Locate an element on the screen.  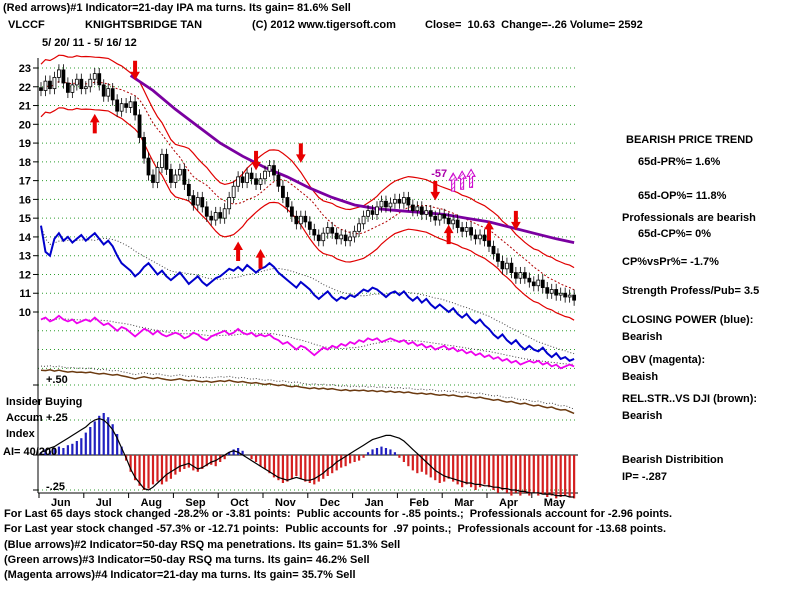
relstr-state: Bearish is located at coordinates (642, 416).